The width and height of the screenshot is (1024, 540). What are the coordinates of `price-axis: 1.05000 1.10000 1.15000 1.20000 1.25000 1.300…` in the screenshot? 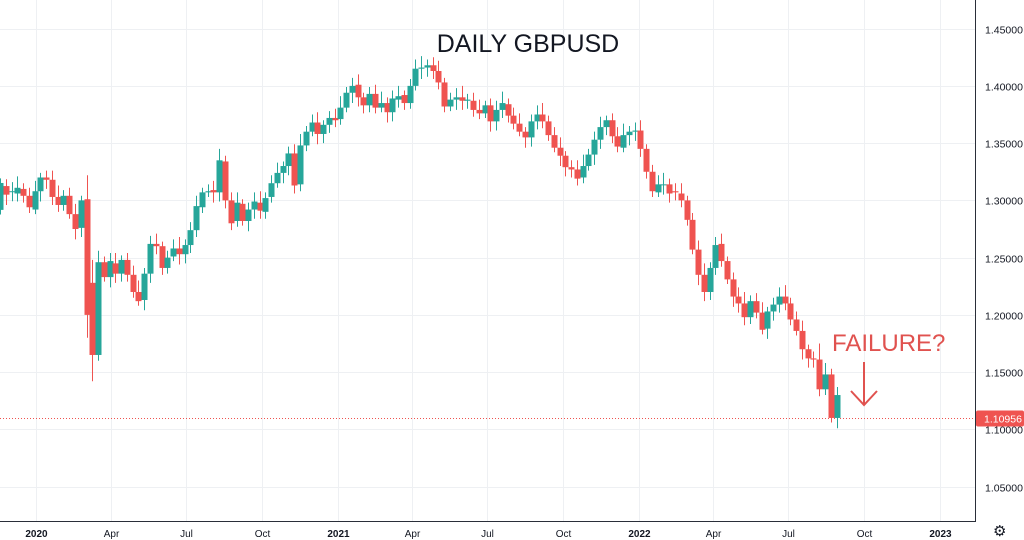 It's located at (1004, 260).